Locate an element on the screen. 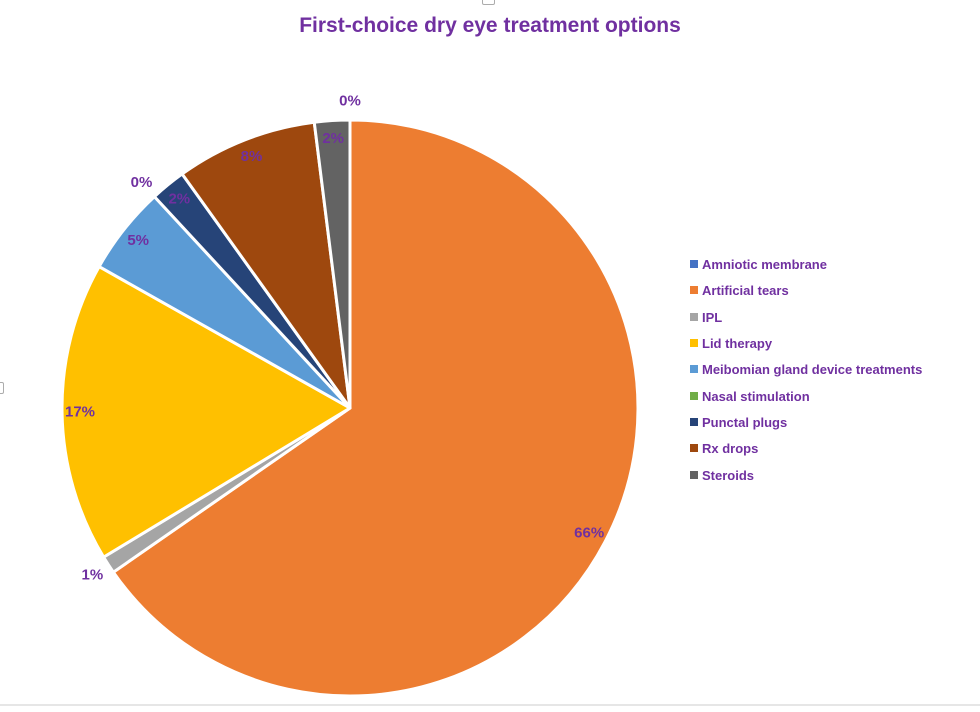 Image resolution: width=980 pixels, height=712 pixels. legend-item-punctal-plugs: Punctal plugs is located at coordinates (806, 422).